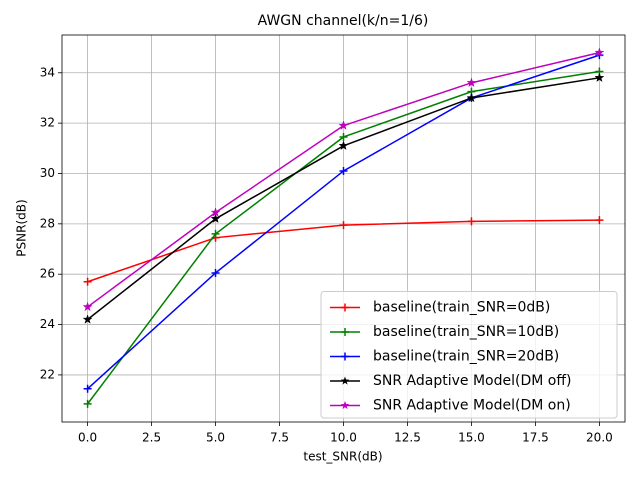 This screenshot has width=640, height=480. What do you see at coordinates (22, 227) in the screenshot?
I see `y-axis-label: PSNR(dB)` at bounding box center [22, 227].